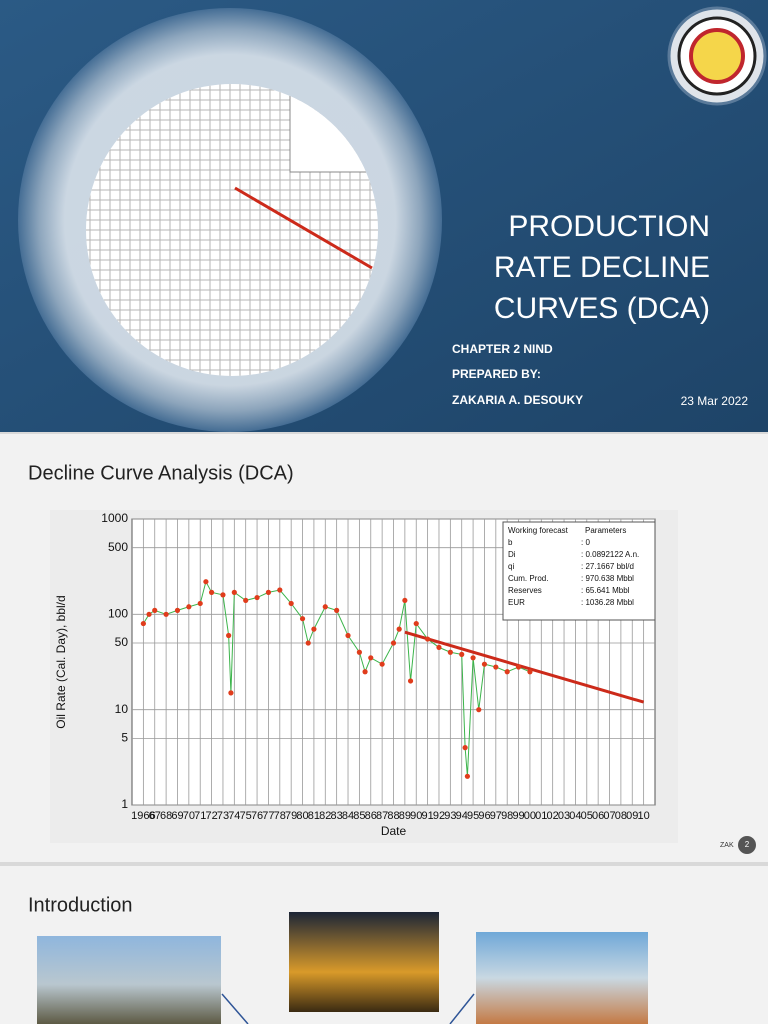  What do you see at coordinates (564, 816) in the screenshot?
I see `x-tick-label: 03` at bounding box center [564, 816].